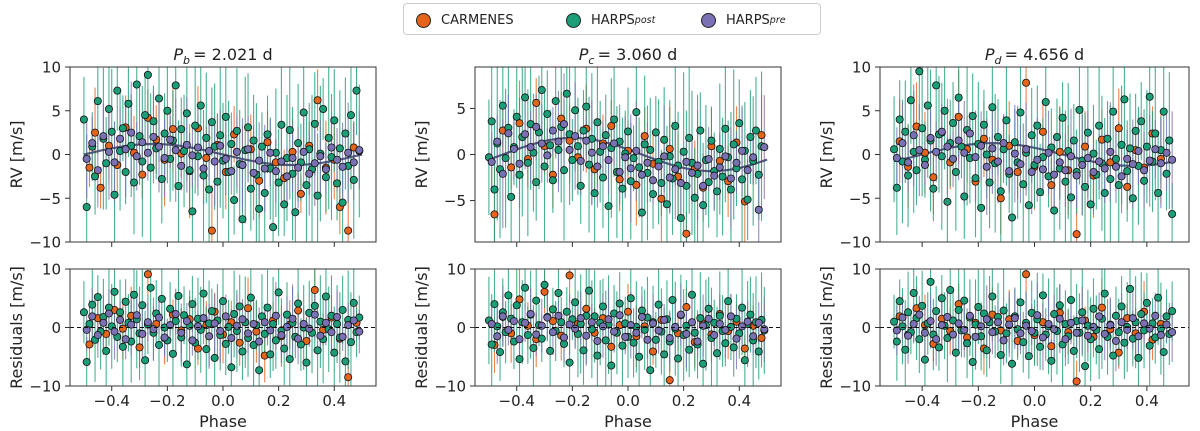 The height and width of the screenshot is (431, 1200). What do you see at coordinates (573, 20) in the screenshot?
I see `legend-marker-harps-post` at bounding box center [573, 20].